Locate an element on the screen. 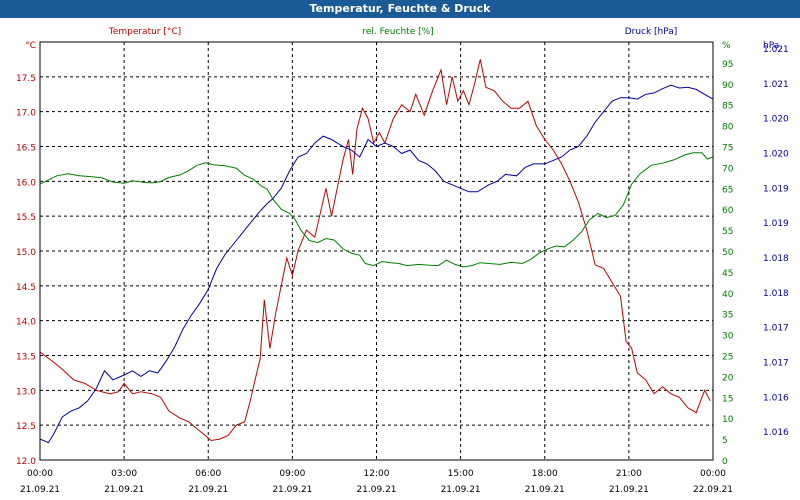 This screenshot has width=800, height=500. series-header: Temperatur [°C] is located at coordinates (144, 32).